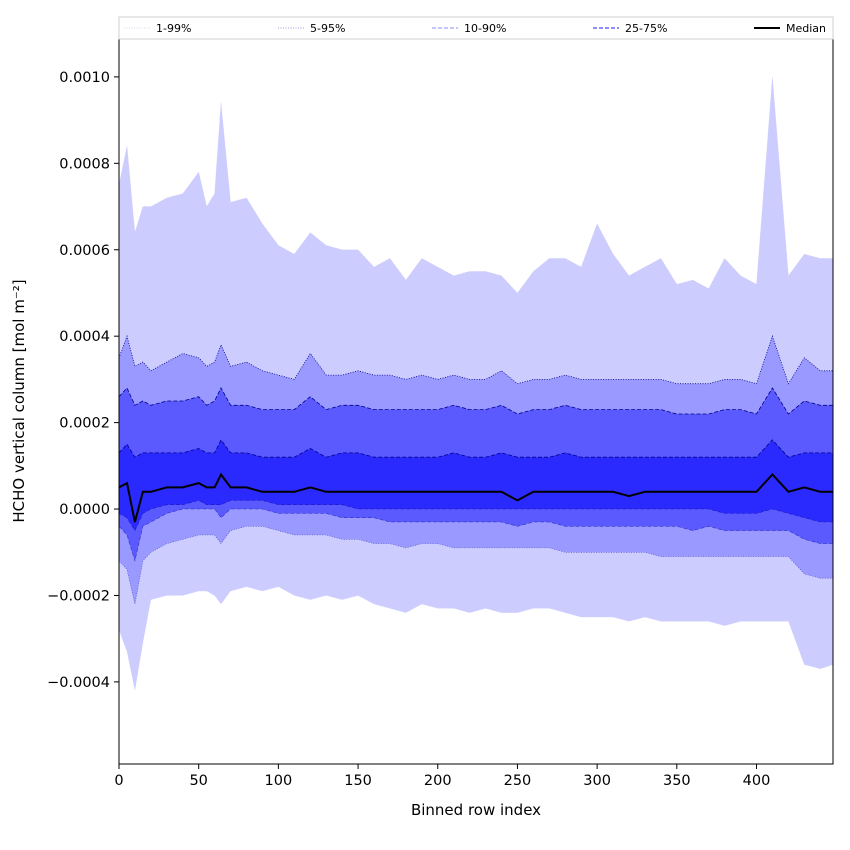 The image size is (850, 850). What do you see at coordinates (84, 424) in the screenshot?
I see `y-tick-label: 0.0002` at bounding box center [84, 424].